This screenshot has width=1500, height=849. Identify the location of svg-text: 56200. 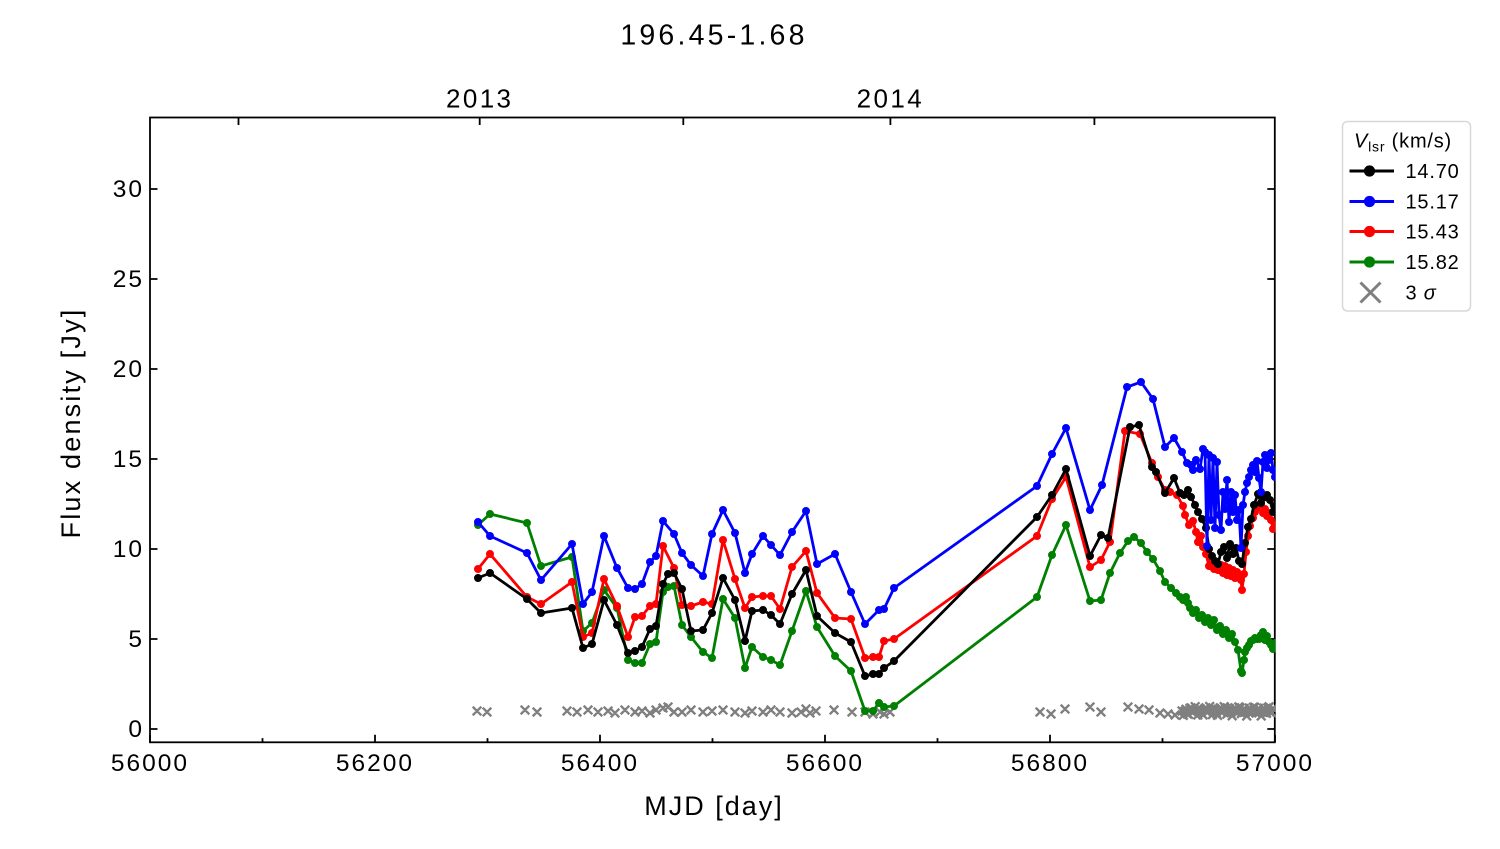
(375, 763).